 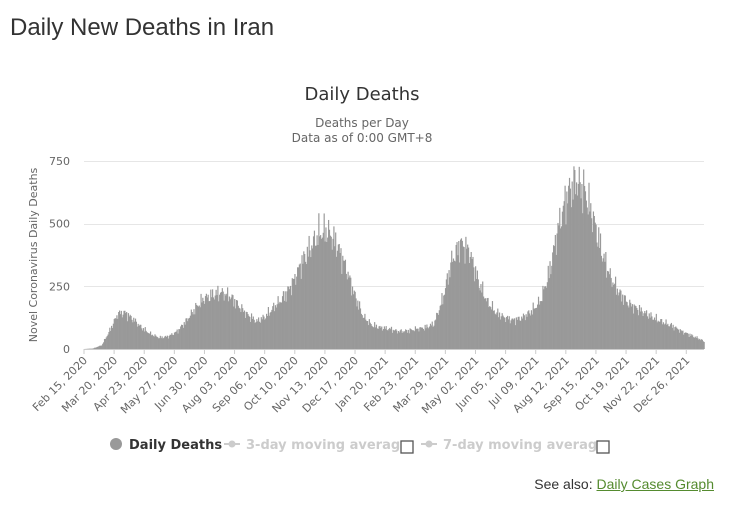 I want to click on y-tick-label: 250, so click(x=59, y=286).